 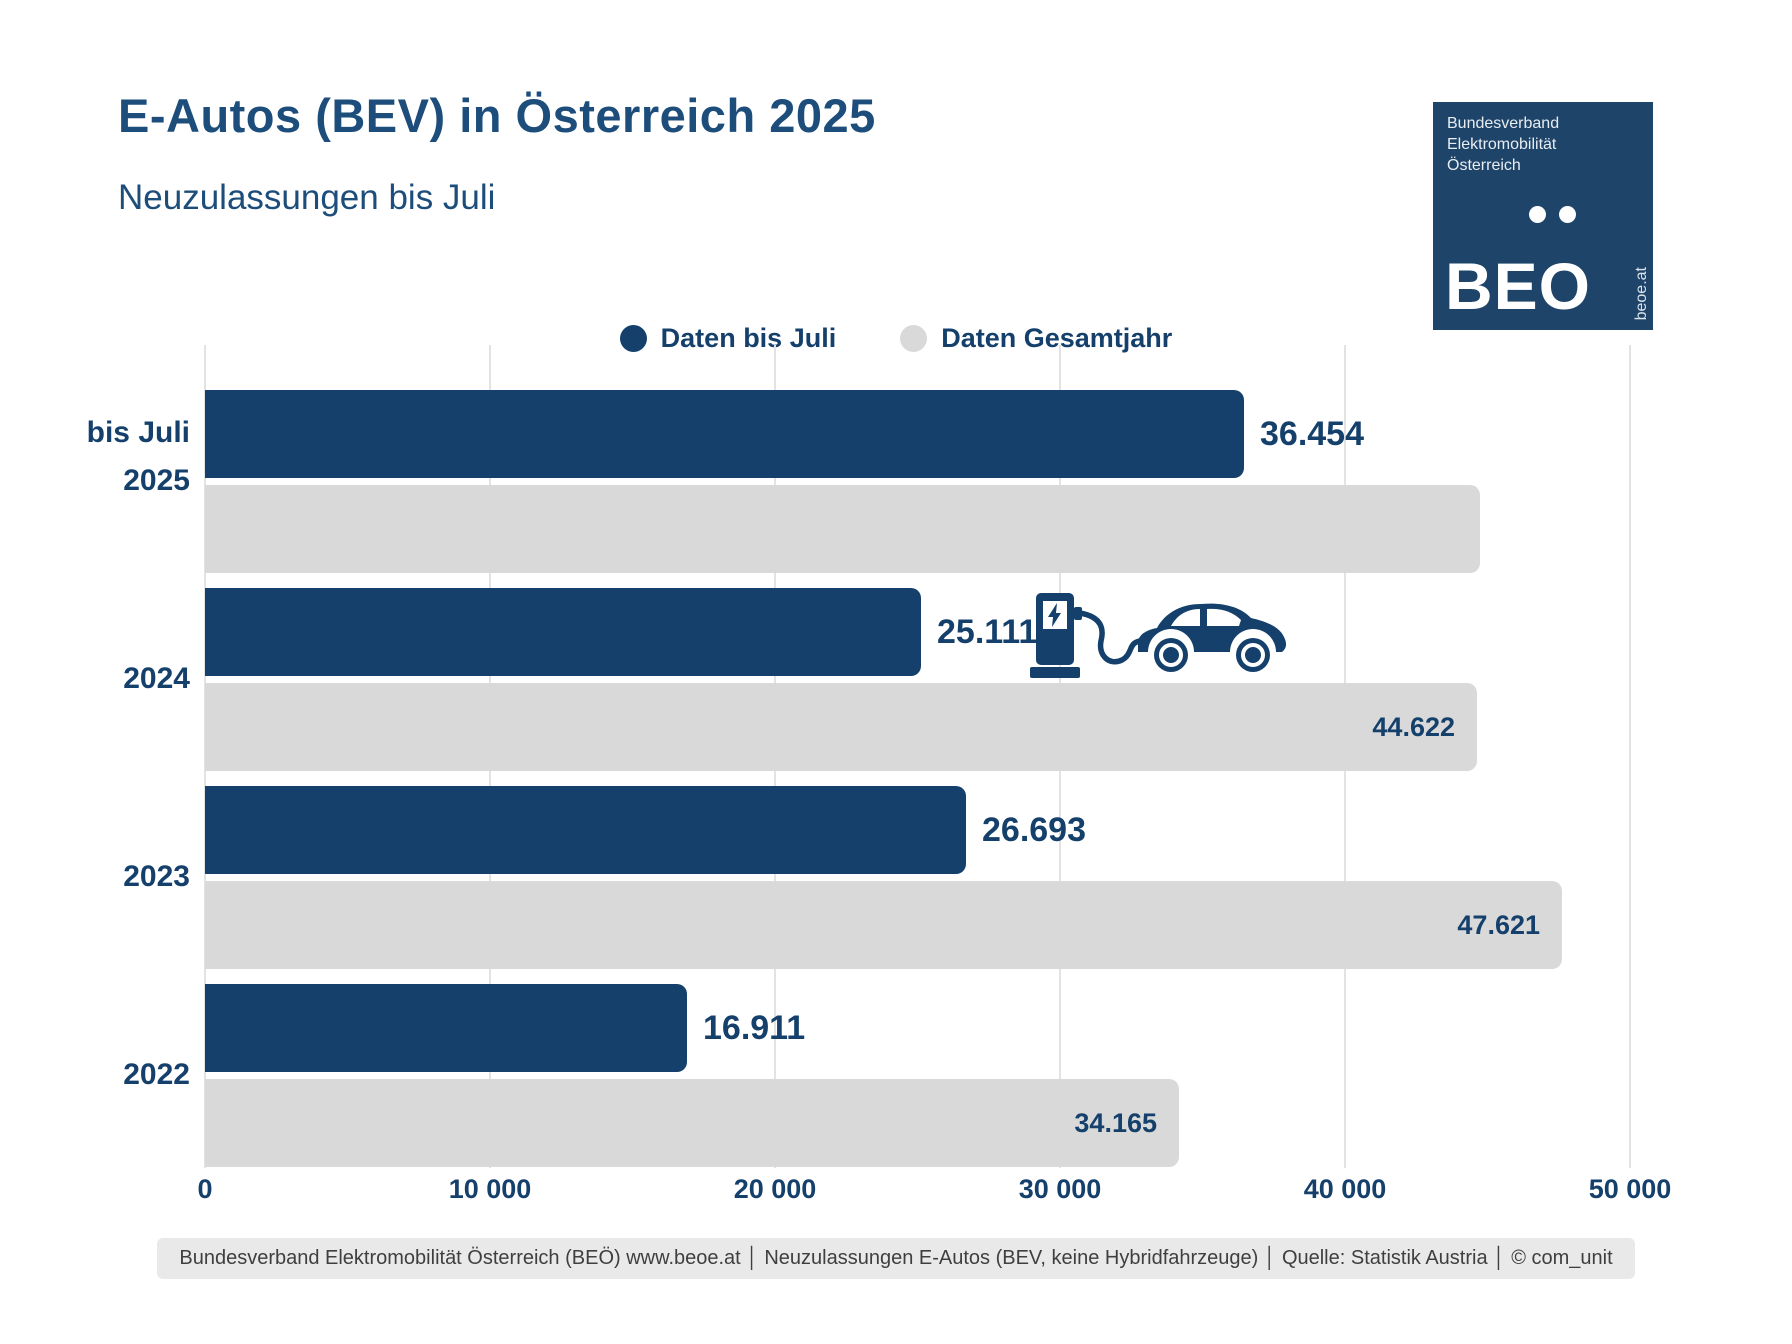 I want to click on logo-org-line-1: Bundesverband, so click(x=1503, y=123).